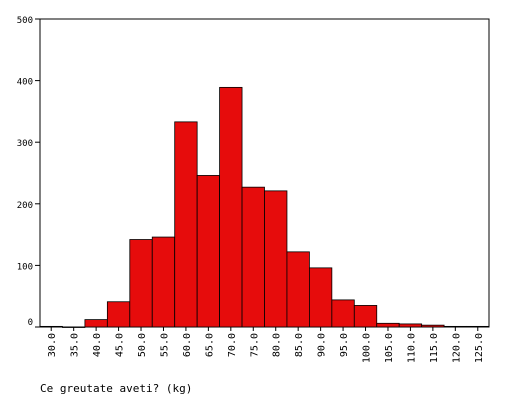 The image size is (509, 409). I want to click on x-tick-label: 55.0, so click(164, 345).